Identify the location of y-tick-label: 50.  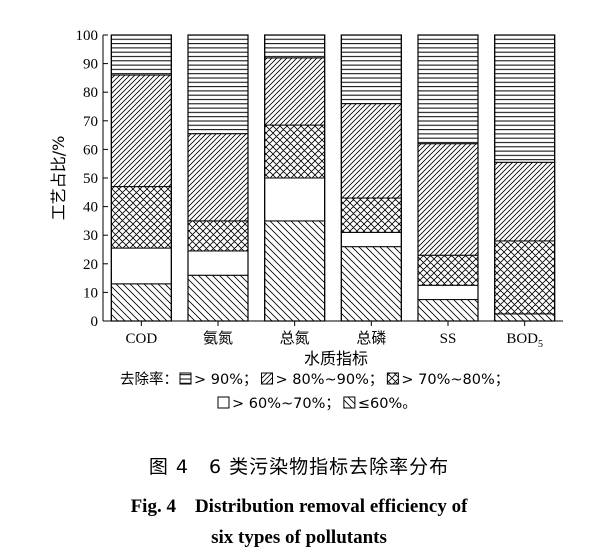
(90, 179).